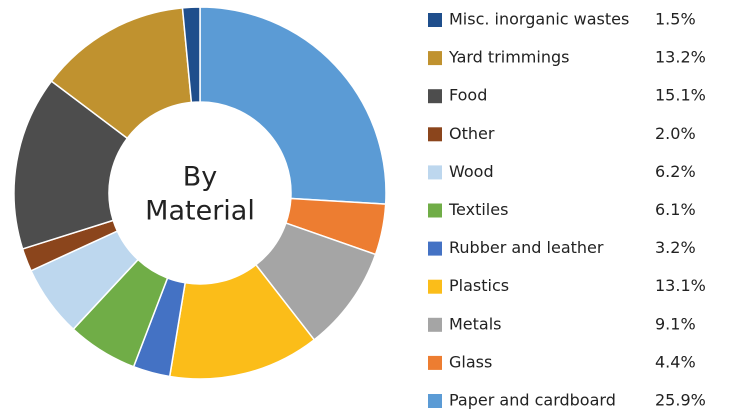 The width and height of the screenshot is (729, 415). Describe the element at coordinates (479, 285) in the screenshot. I see `legend-label: Plastics` at that location.